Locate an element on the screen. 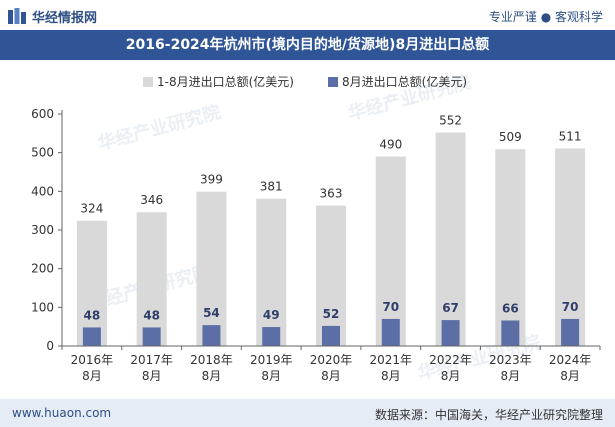  top-bar: 华经情报网 专业严谨 ● 客观科学 is located at coordinates (307, 15).